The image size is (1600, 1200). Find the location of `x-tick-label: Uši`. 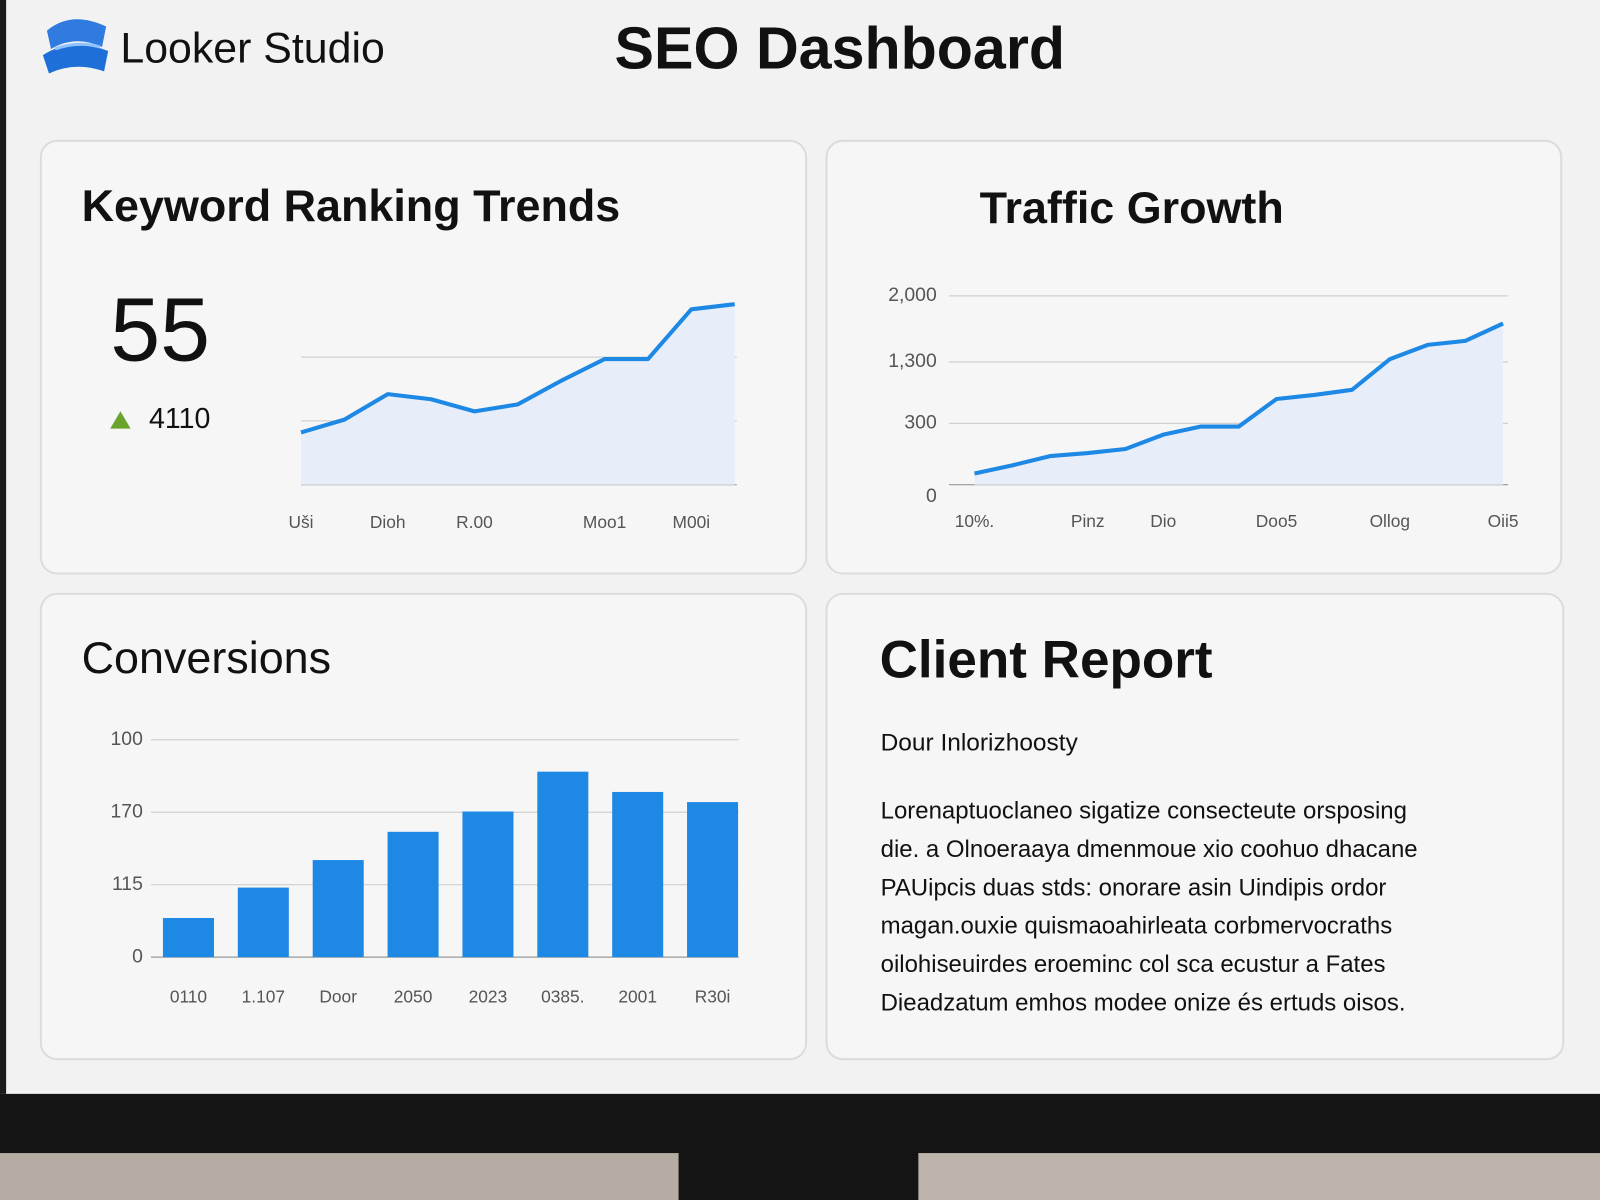

x-tick-label: Uši is located at coordinates (301, 522).